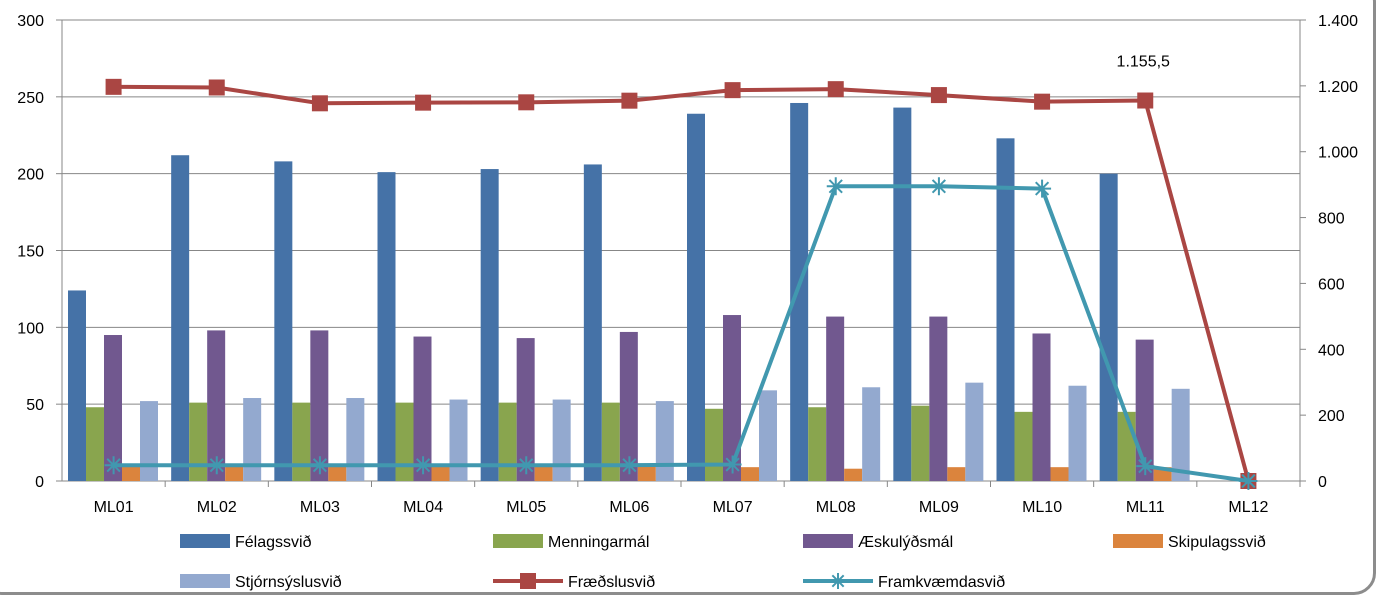  I want to click on legend-label: Félagssvið, so click(273, 542).